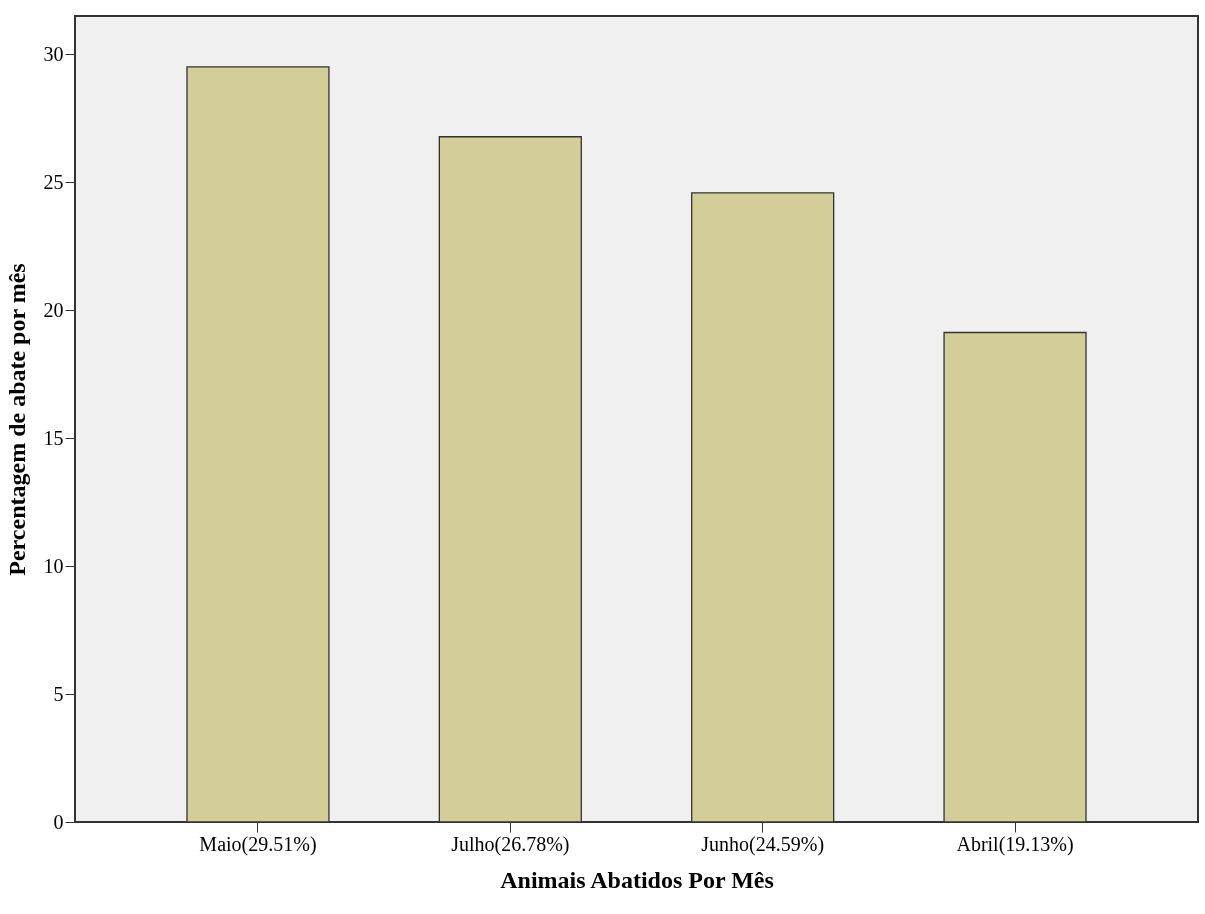  Describe the element at coordinates (53, 309) in the screenshot. I see `y-tick-label: 20` at that location.